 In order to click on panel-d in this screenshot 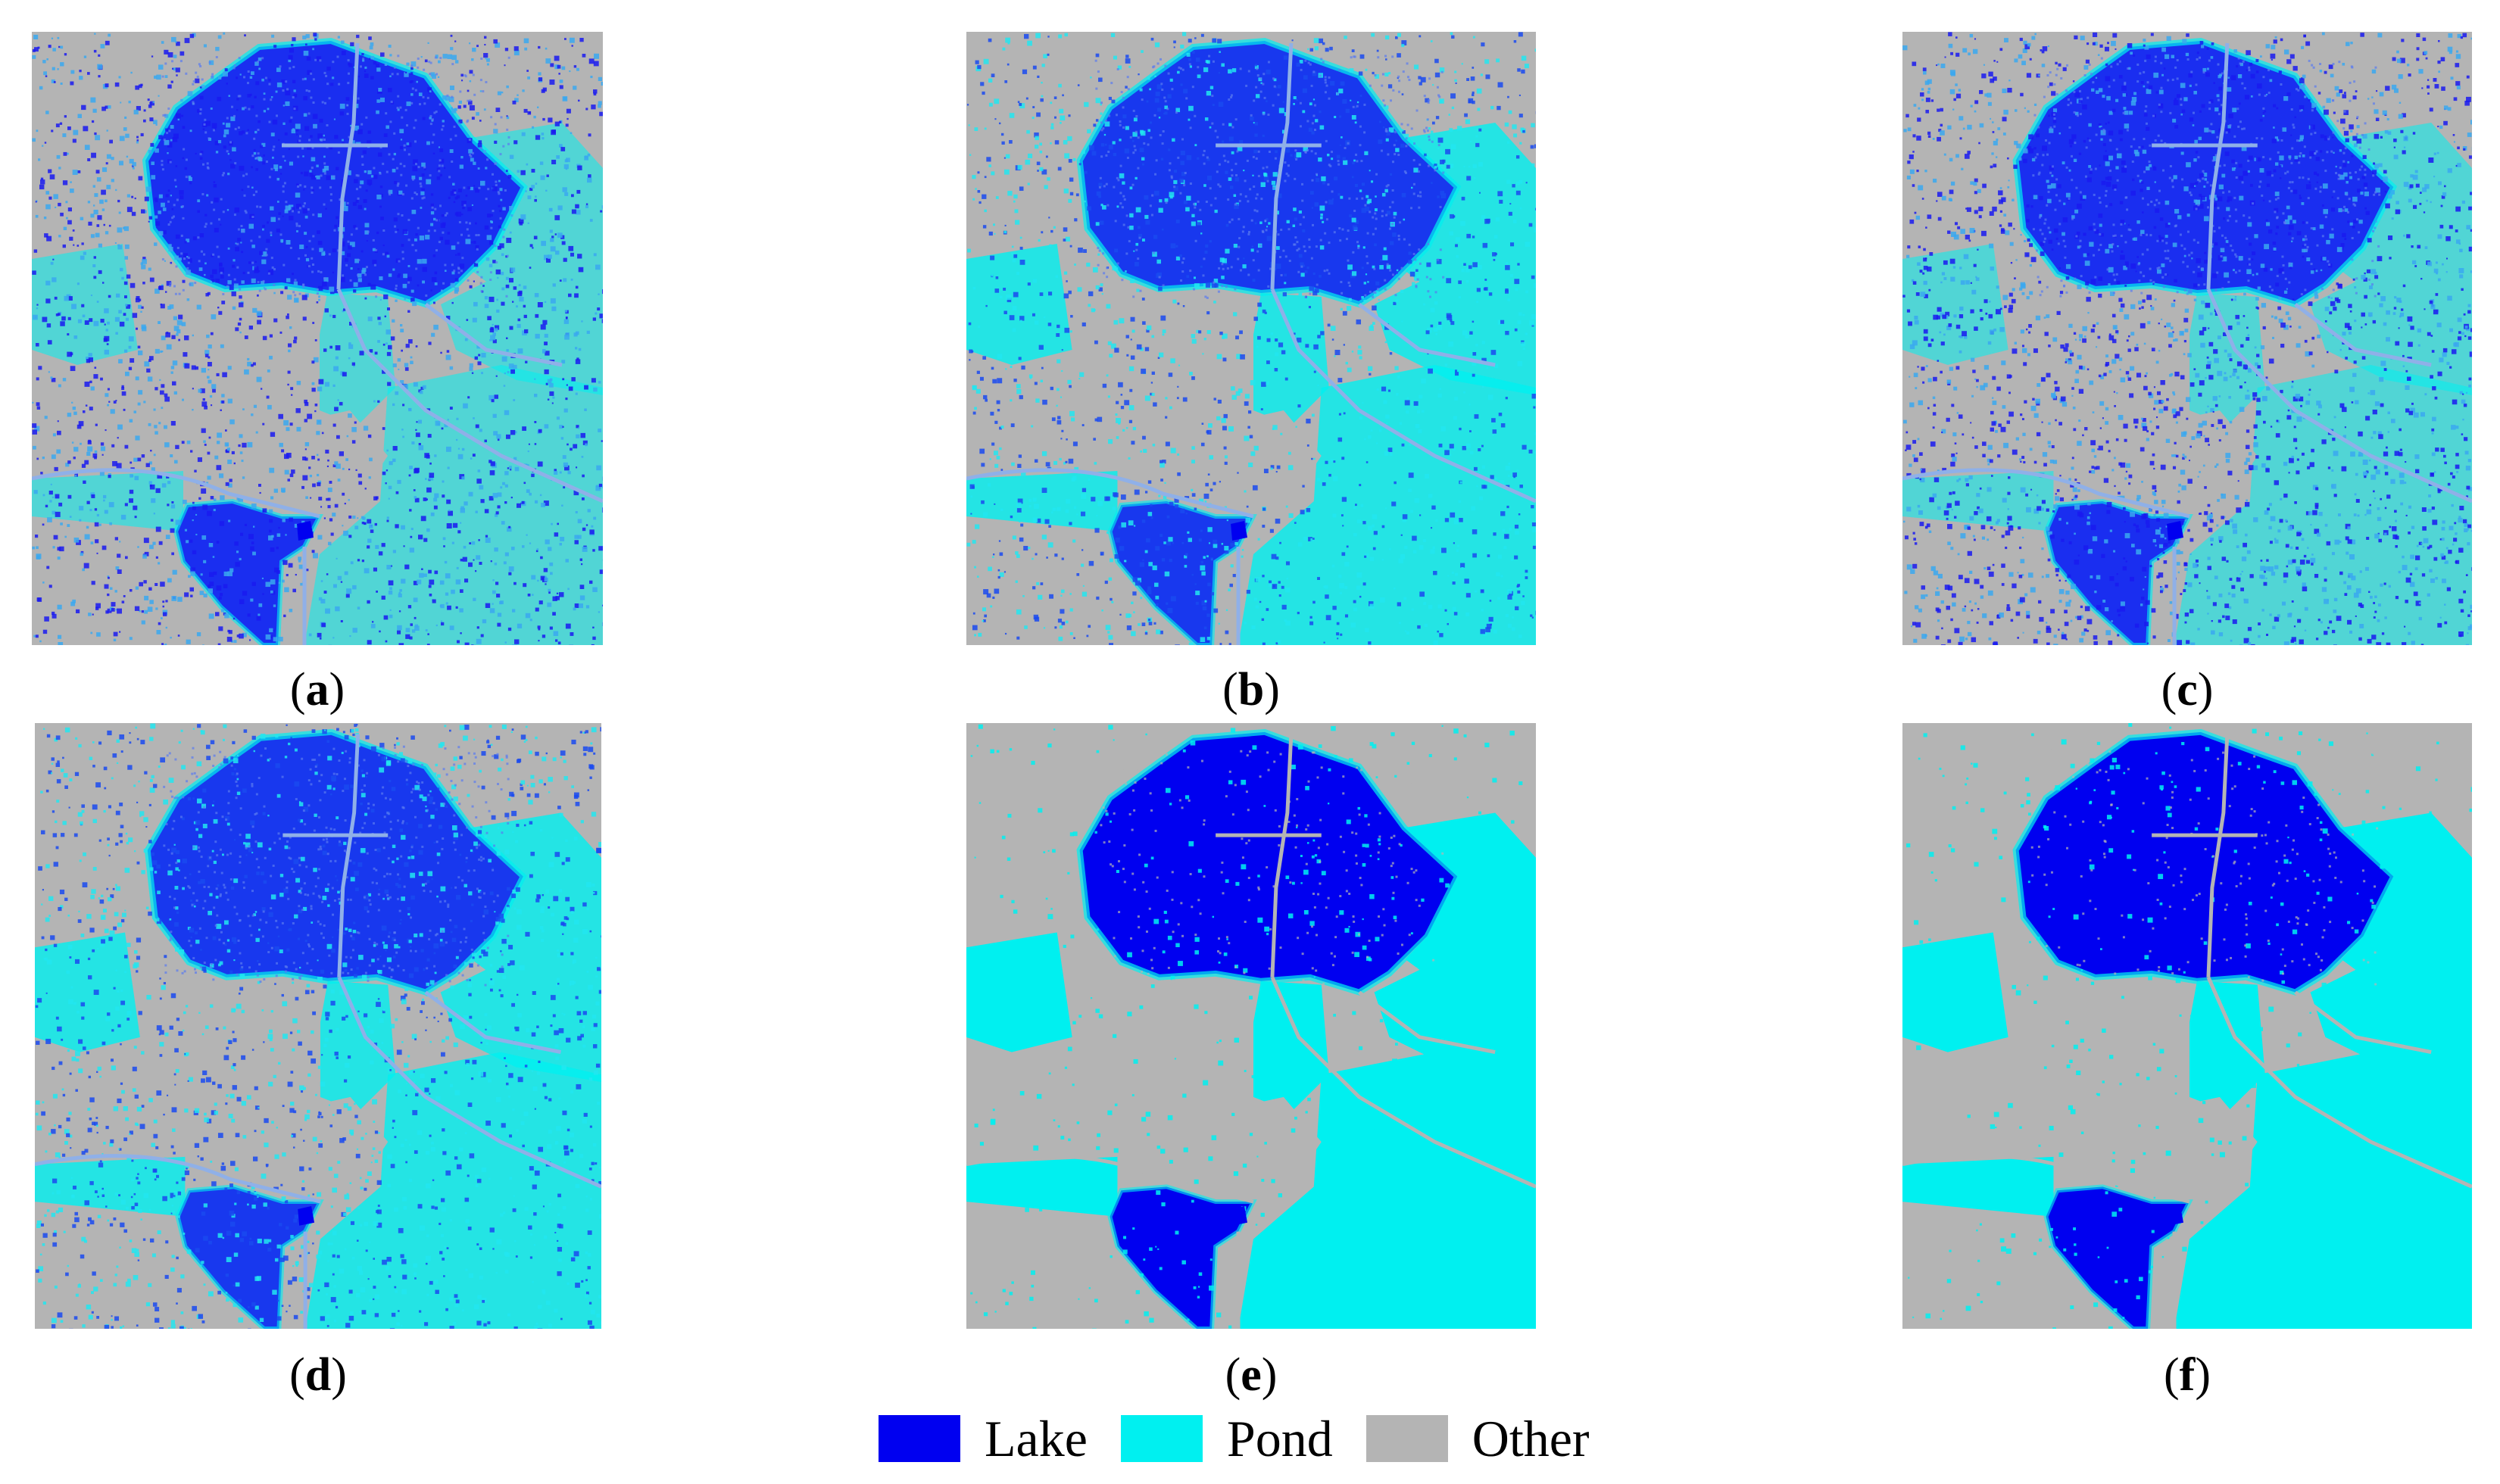, I will do `click(318, 1026)`.